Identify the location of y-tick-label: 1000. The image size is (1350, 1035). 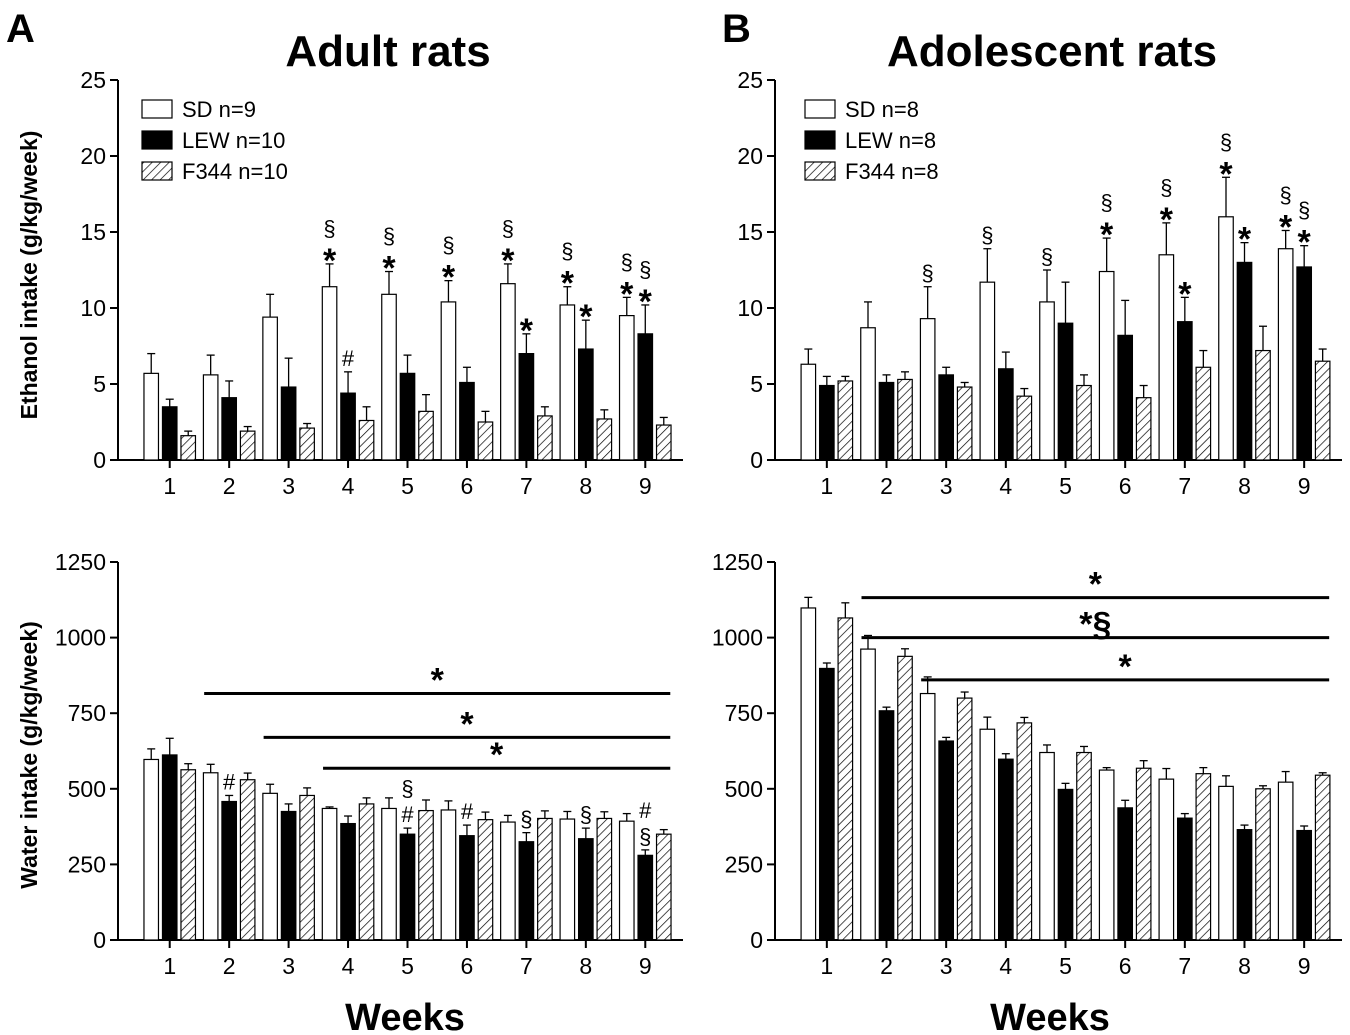
(80, 638).